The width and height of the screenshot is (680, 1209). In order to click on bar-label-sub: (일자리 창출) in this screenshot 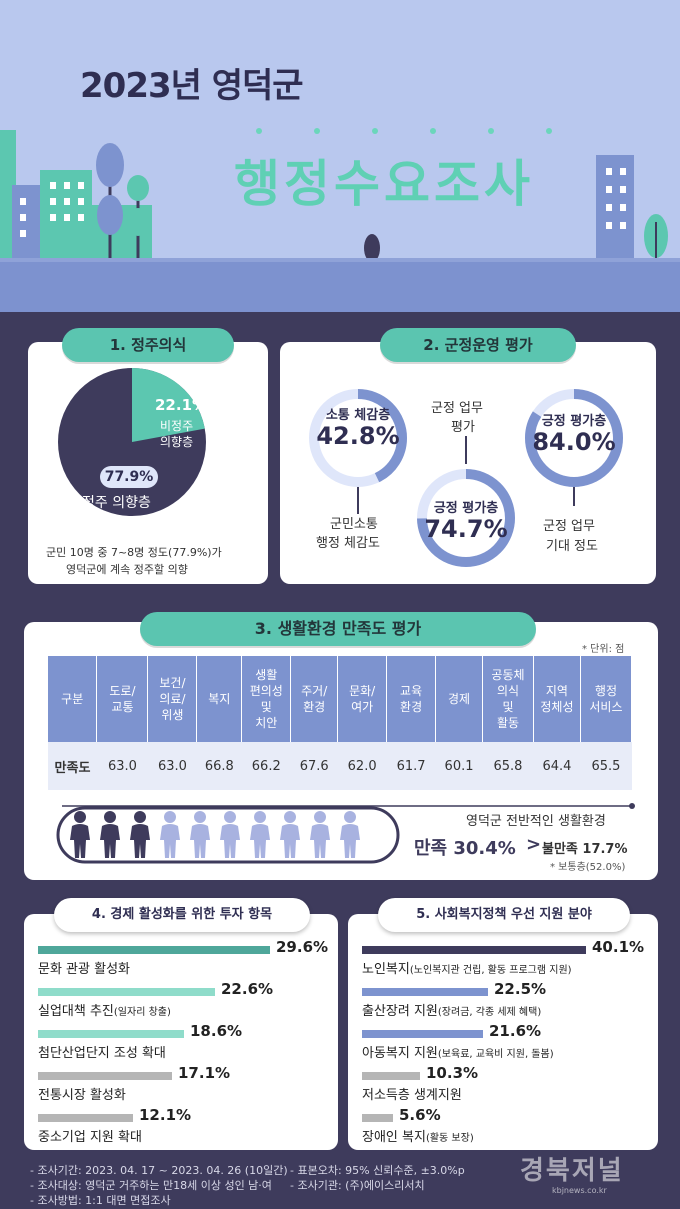, I will do `click(142, 1012)`.